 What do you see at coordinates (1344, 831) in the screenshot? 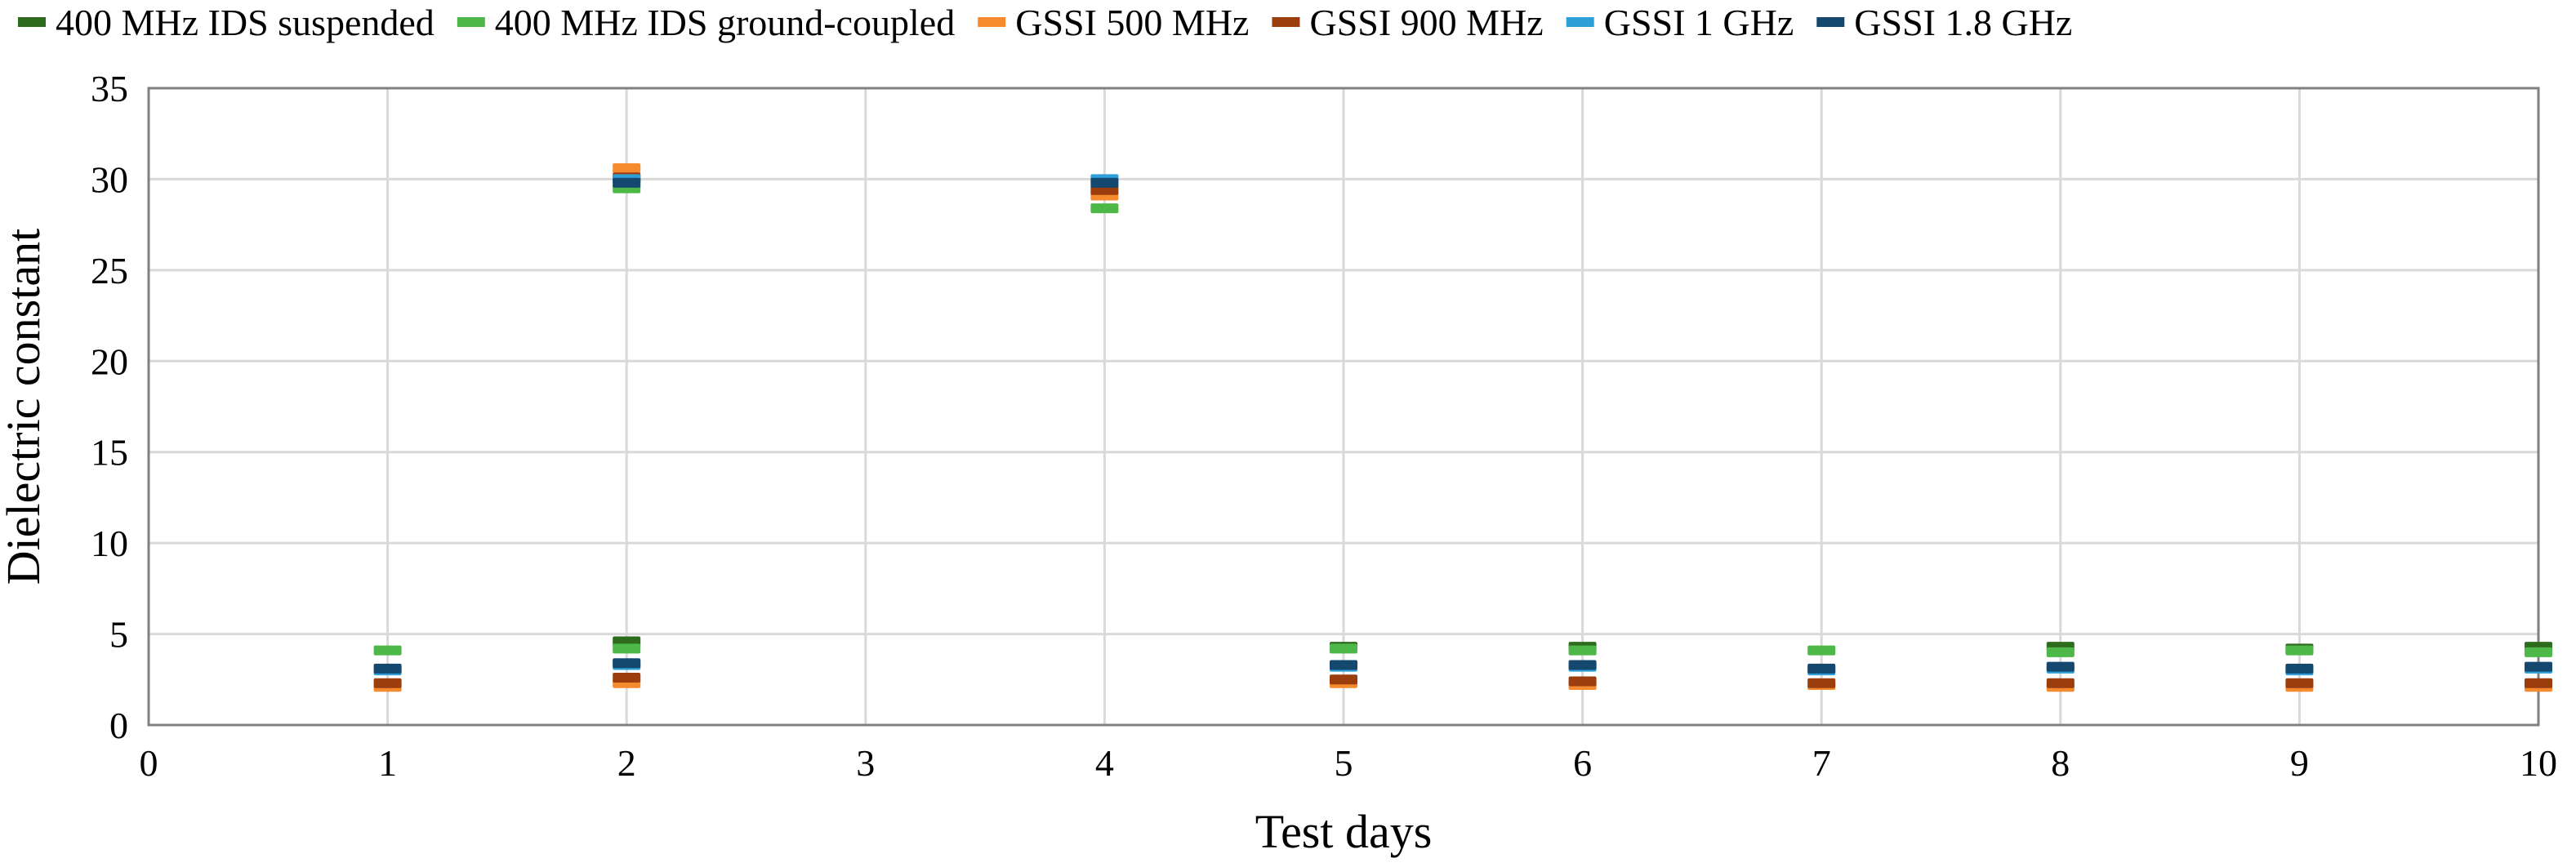
I see `x-axis-title: Test days` at bounding box center [1344, 831].